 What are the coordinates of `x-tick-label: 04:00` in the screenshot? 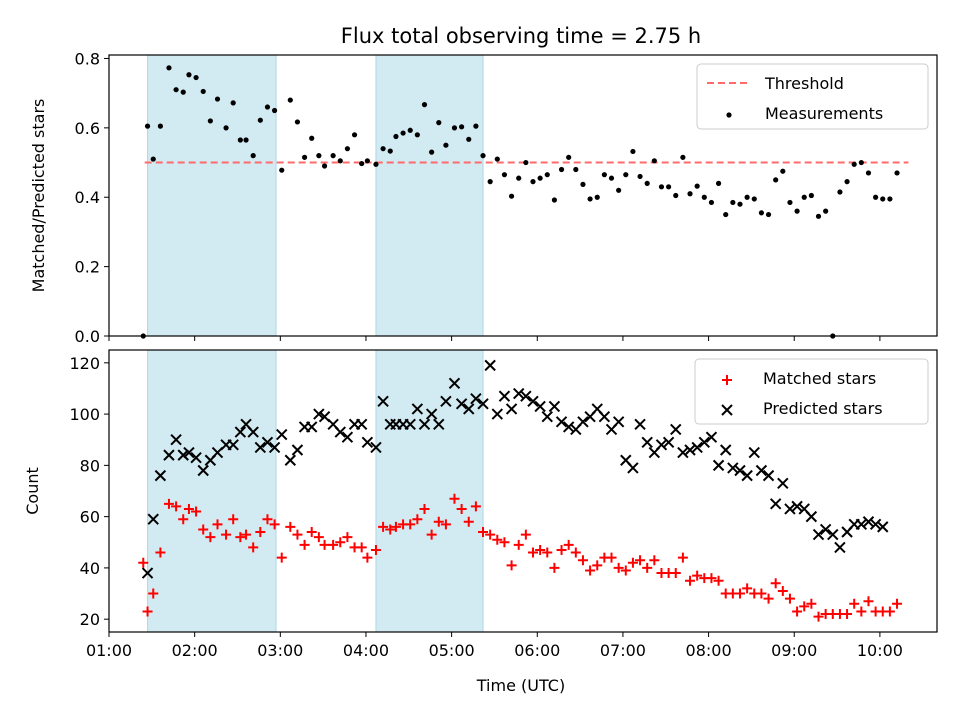 It's located at (366, 650).